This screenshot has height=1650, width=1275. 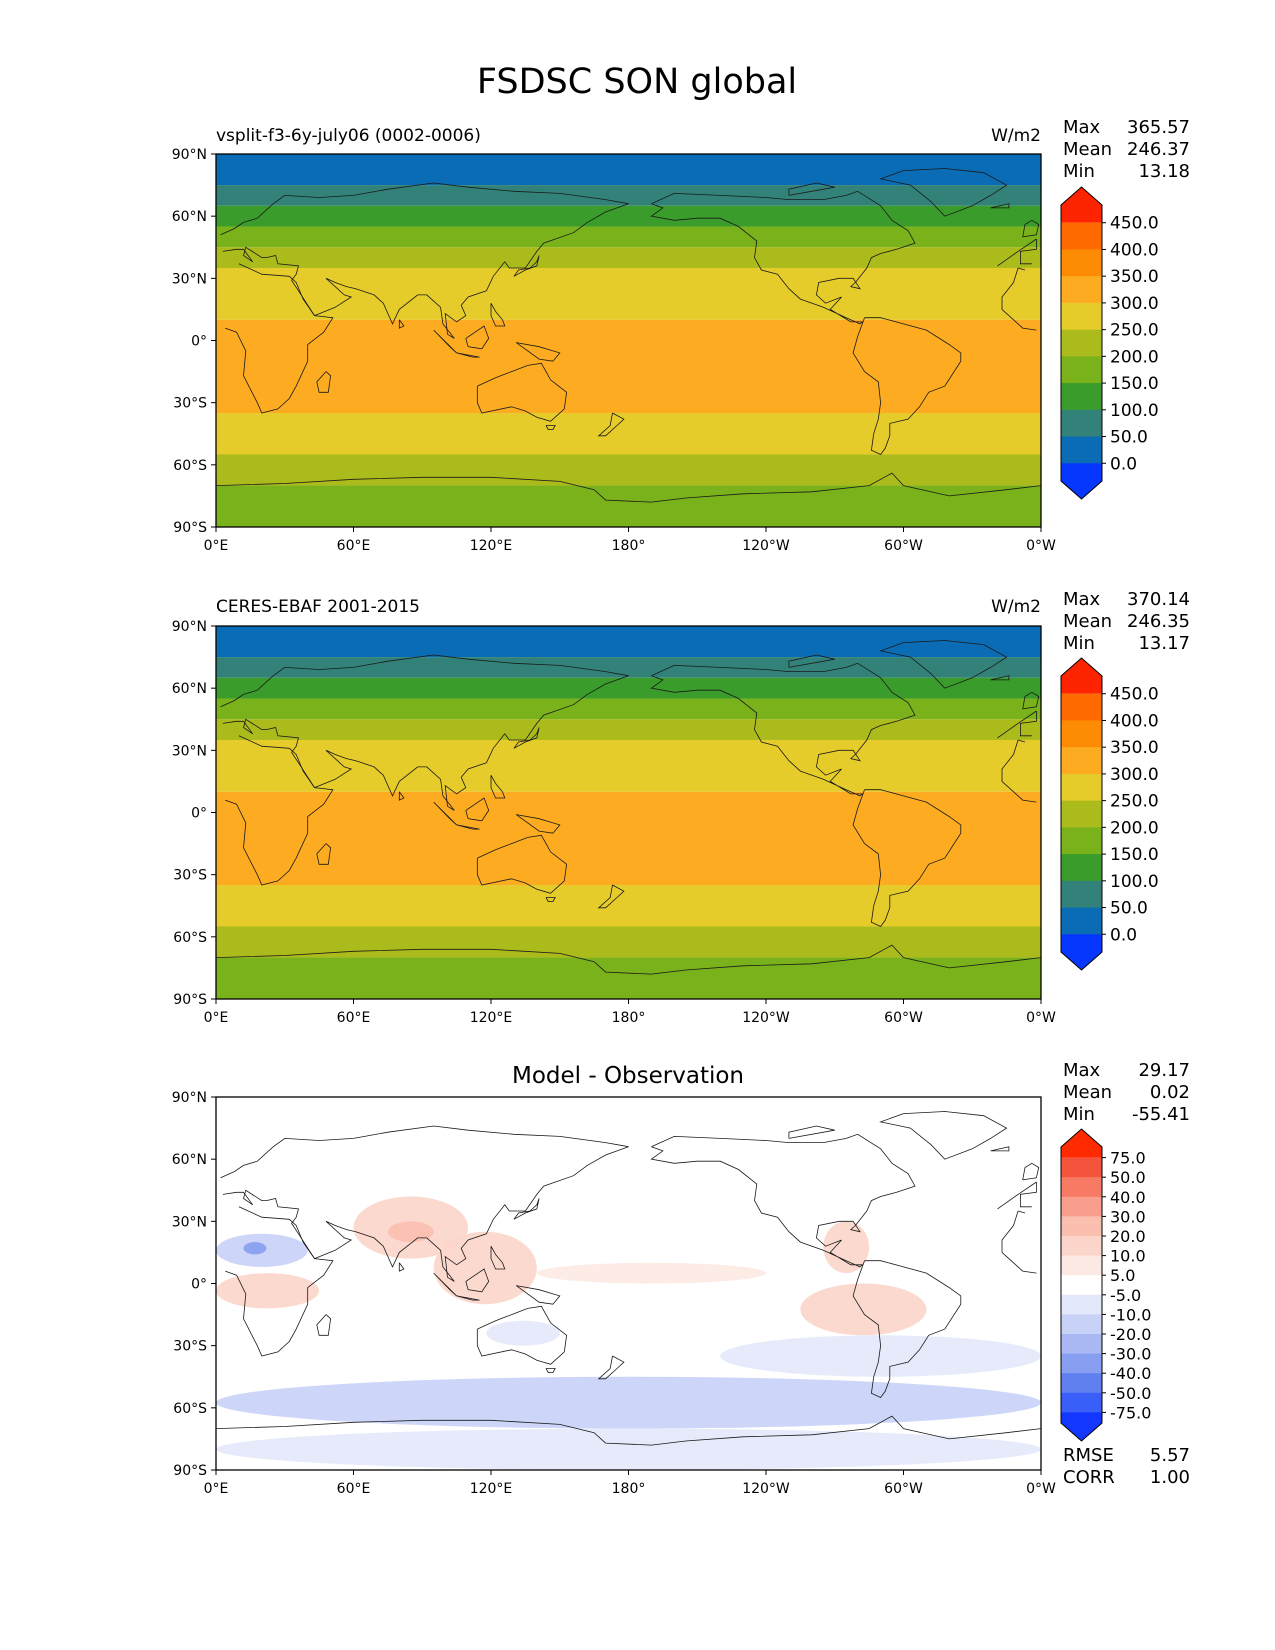 What do you see at coordinates (629, 1018) in the screenshot?
I see `x-tick-label: 180°` at bounding box center [629, 1018].